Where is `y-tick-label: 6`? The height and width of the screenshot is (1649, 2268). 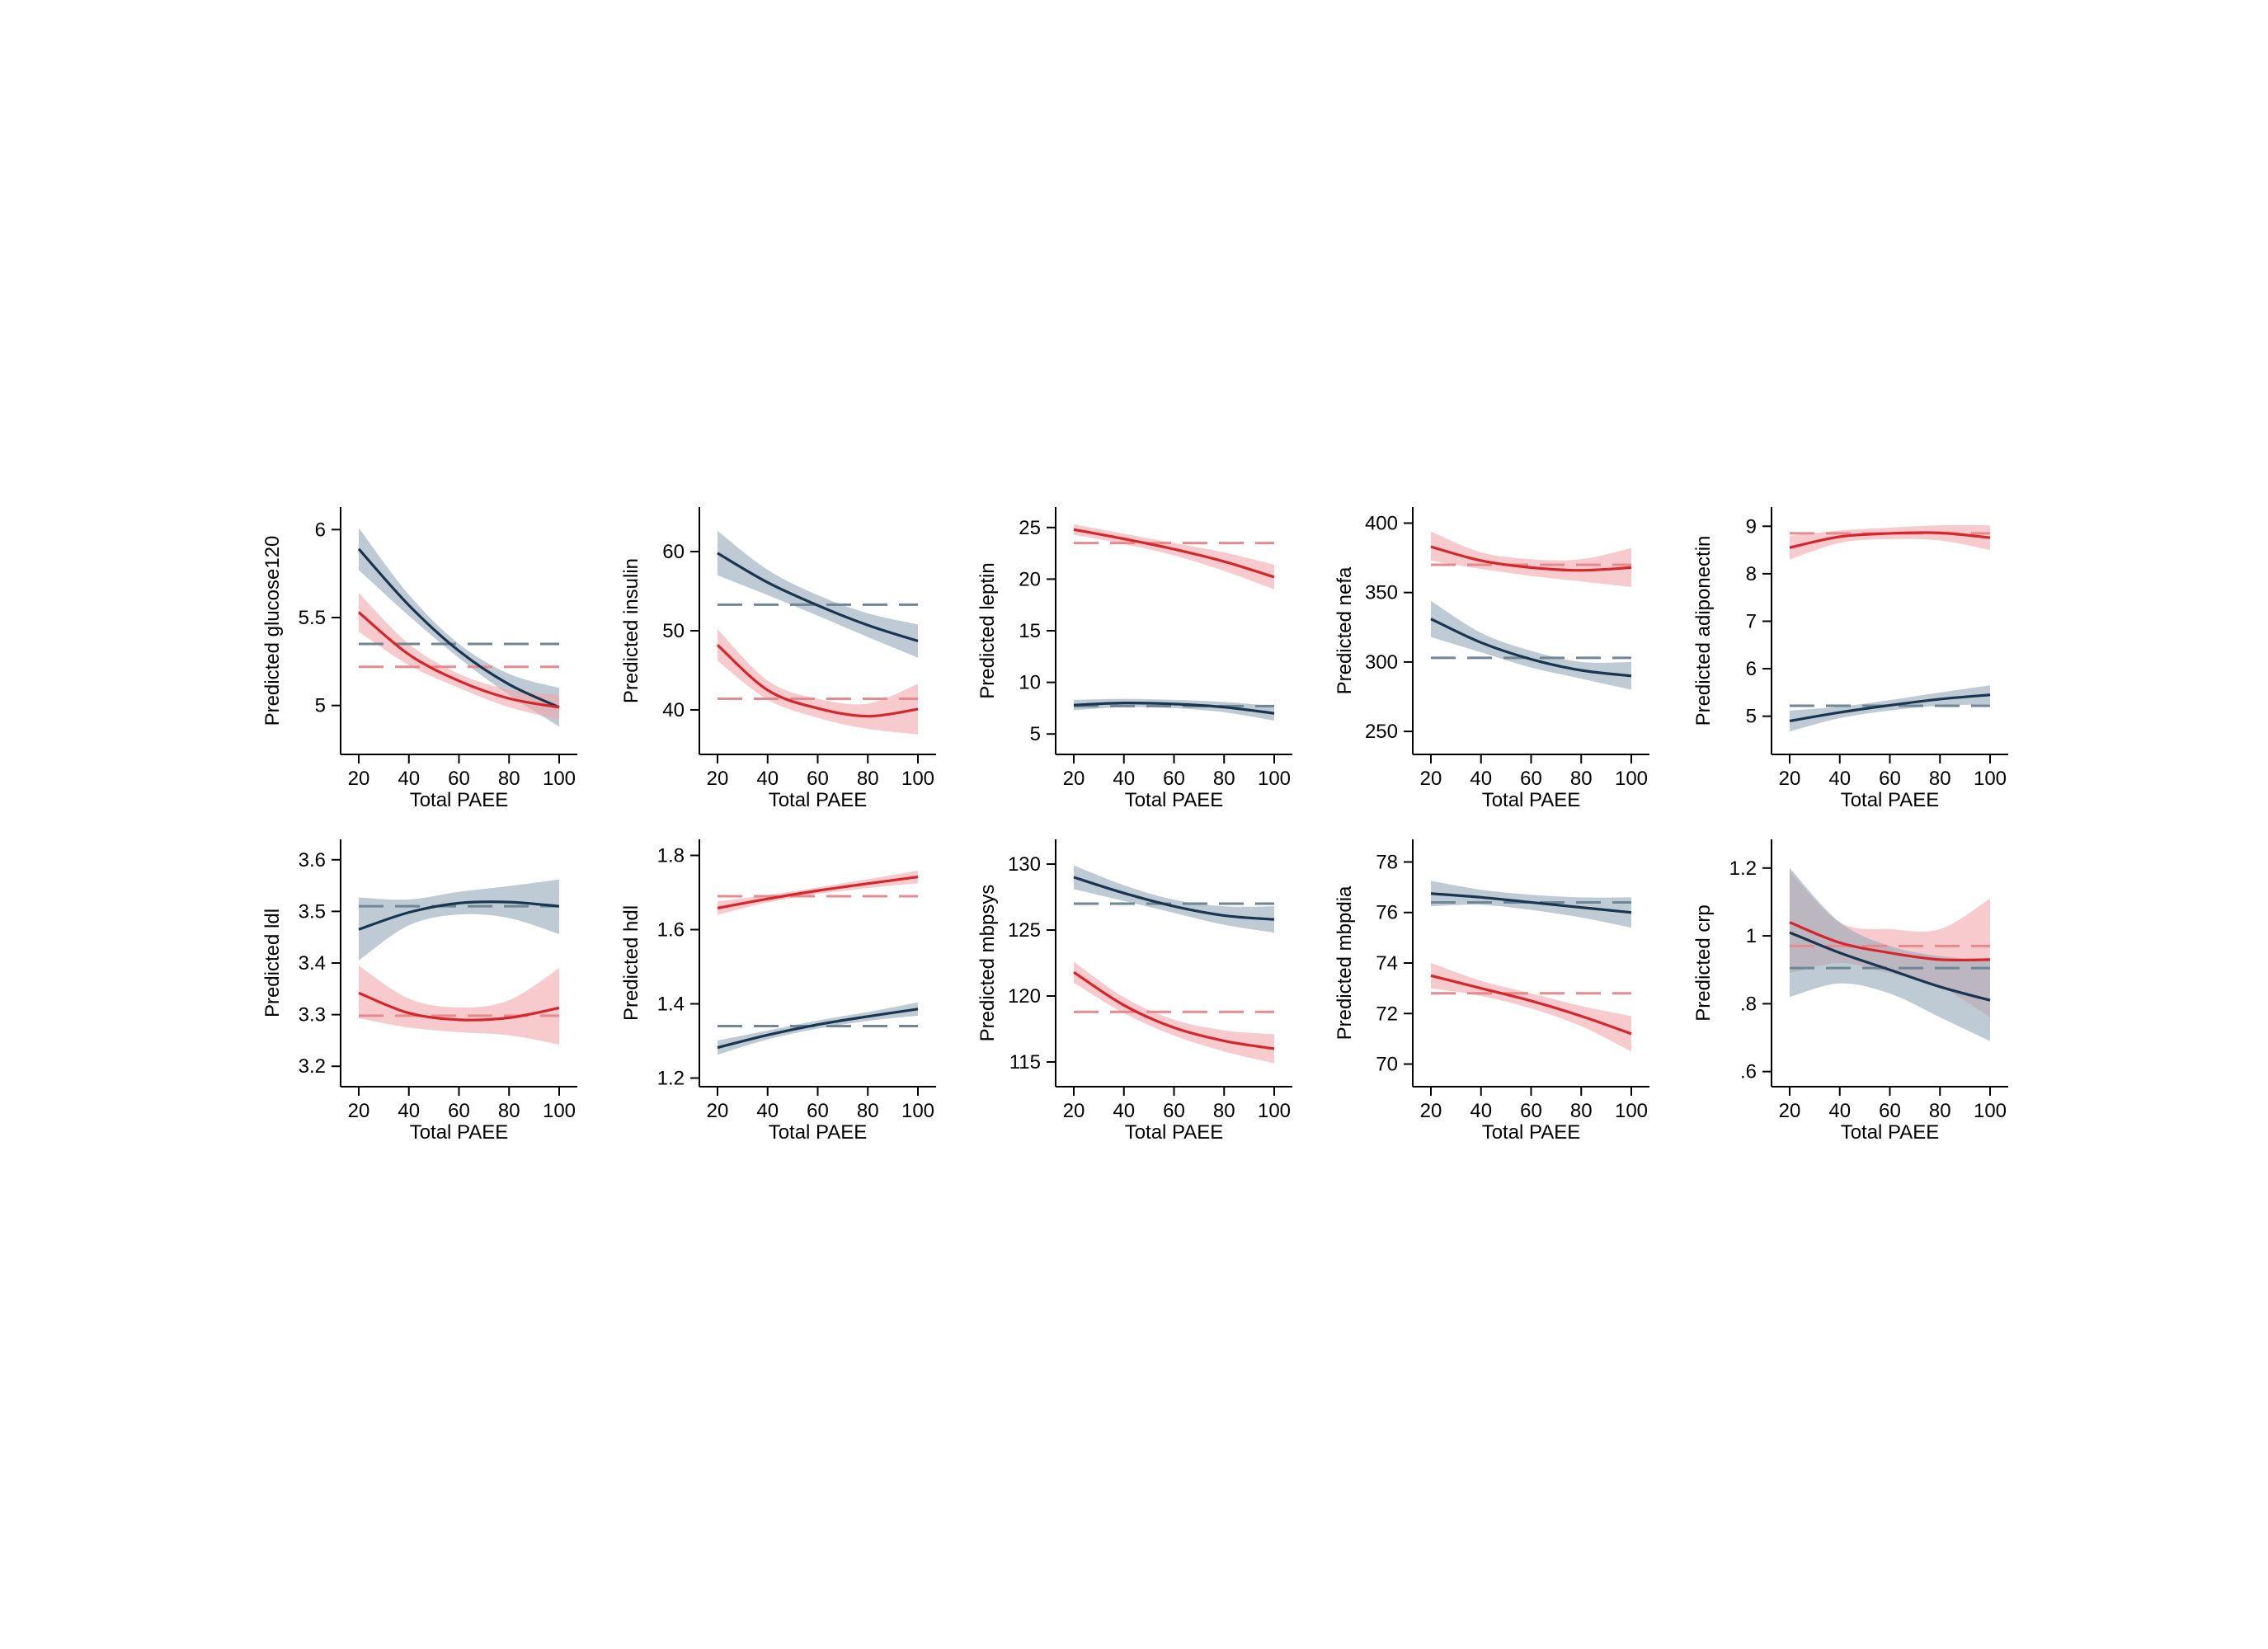
y-tick-label: 6 is located at coordinates (1751, 669).